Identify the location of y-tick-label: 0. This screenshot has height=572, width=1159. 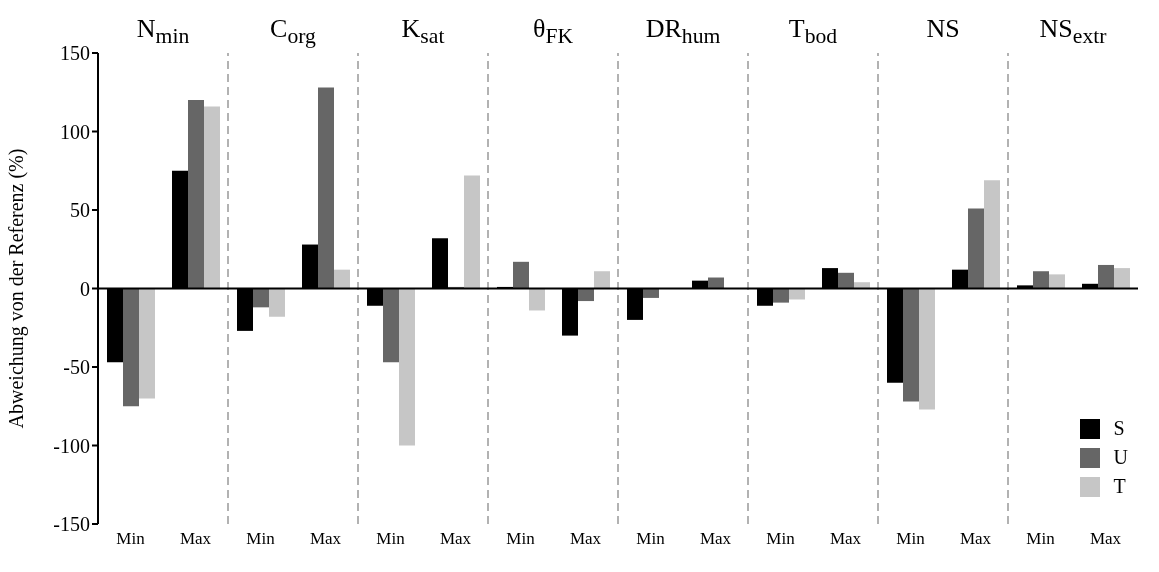
(85, 288).